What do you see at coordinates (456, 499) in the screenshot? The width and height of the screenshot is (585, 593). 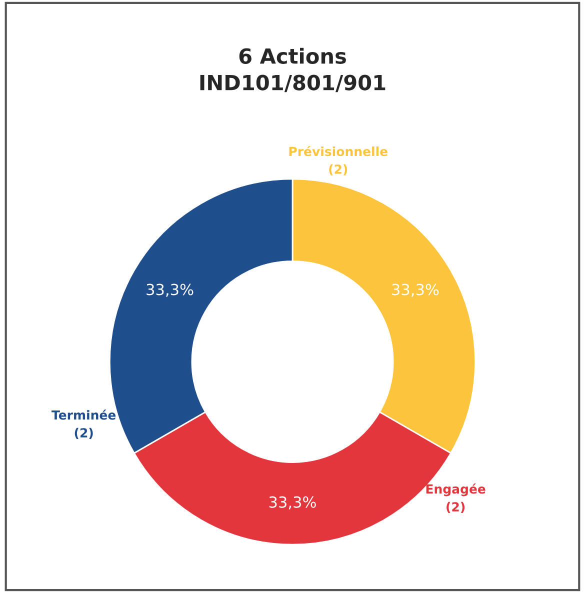 I see `slice-label: Engagée (2)` at bounding box center [456, 499].